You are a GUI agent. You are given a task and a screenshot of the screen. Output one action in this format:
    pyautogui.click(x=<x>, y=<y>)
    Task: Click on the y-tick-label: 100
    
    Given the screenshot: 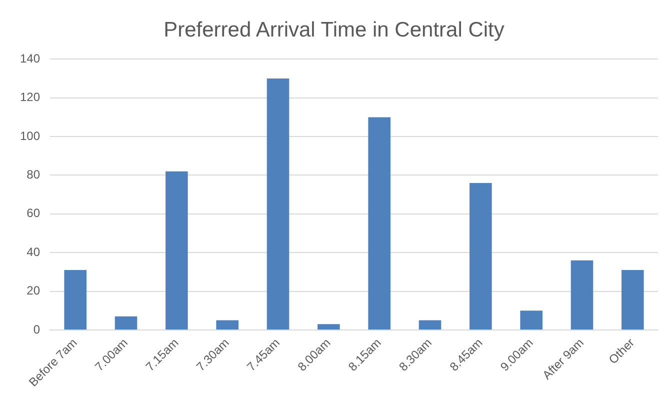 What is the action you would take?
    pyautogui.click(x=30, y=135)
    